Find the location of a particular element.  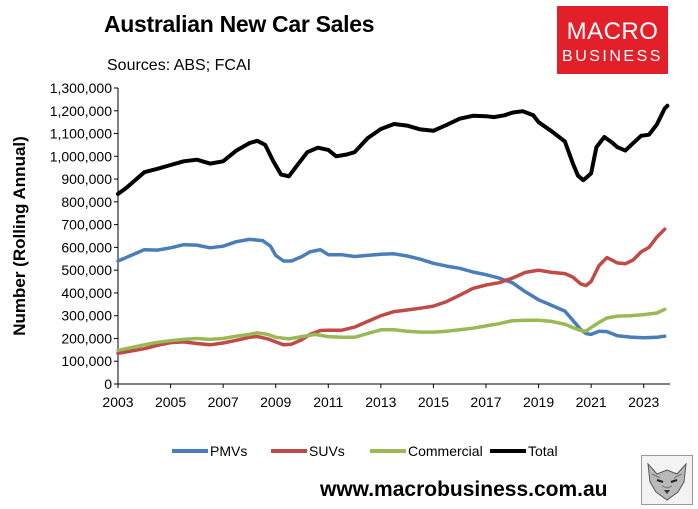

y-tick-label: 0 is located at coordinates (108, 384).